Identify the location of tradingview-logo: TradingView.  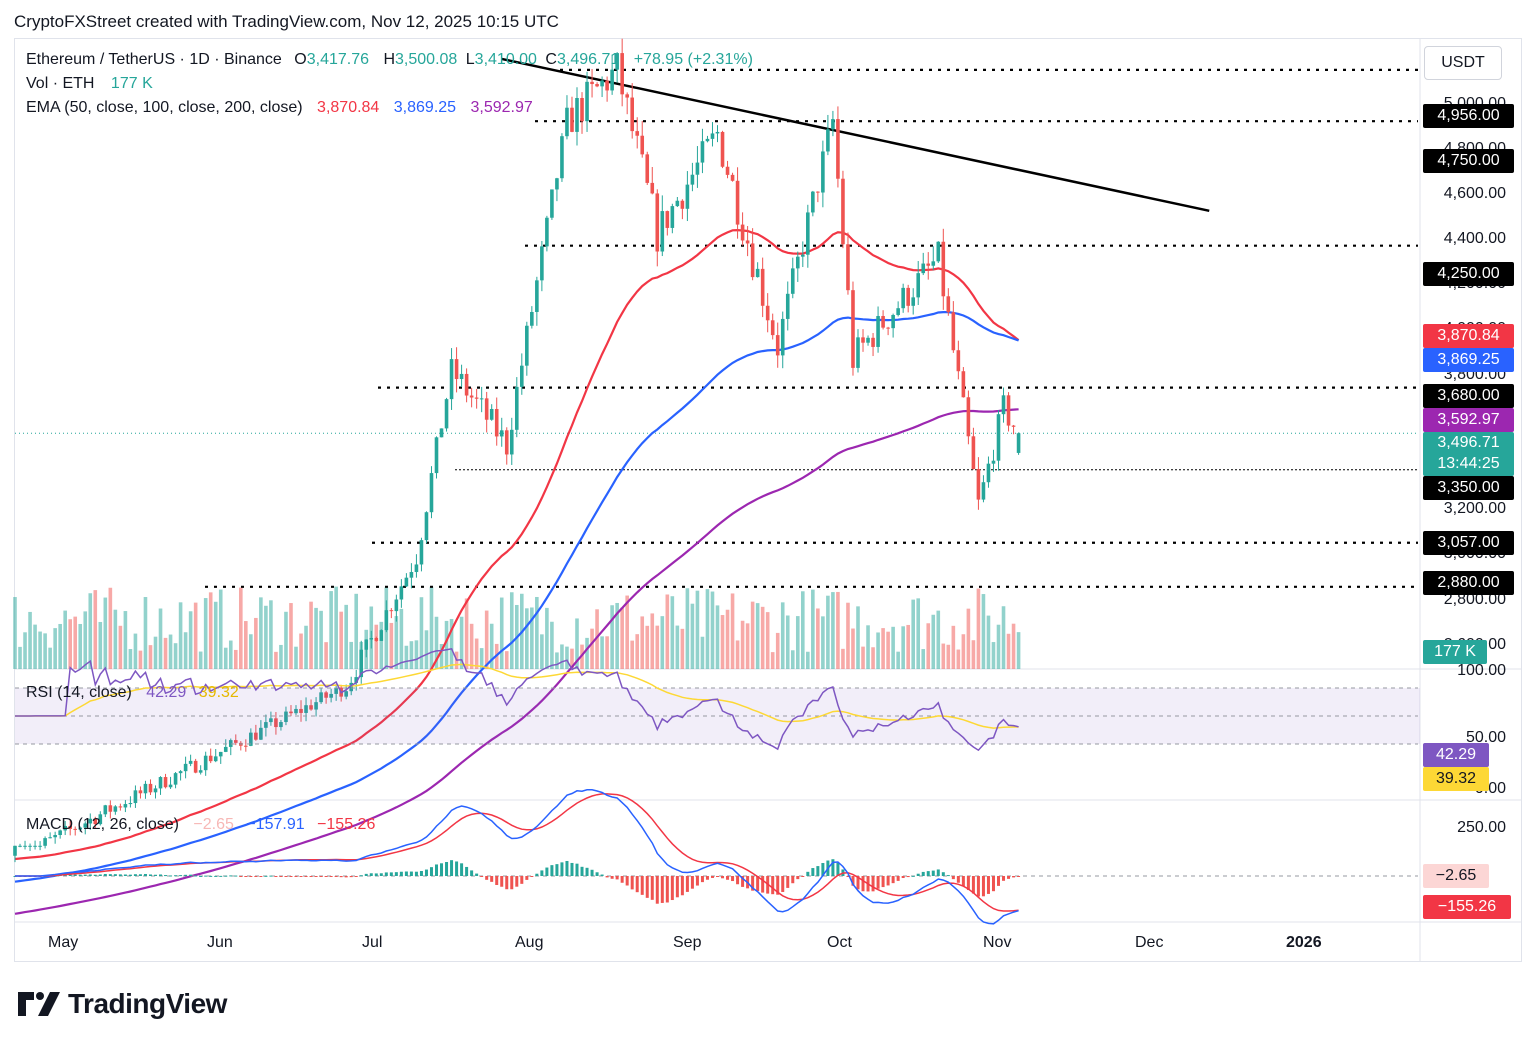
(122, 1004).